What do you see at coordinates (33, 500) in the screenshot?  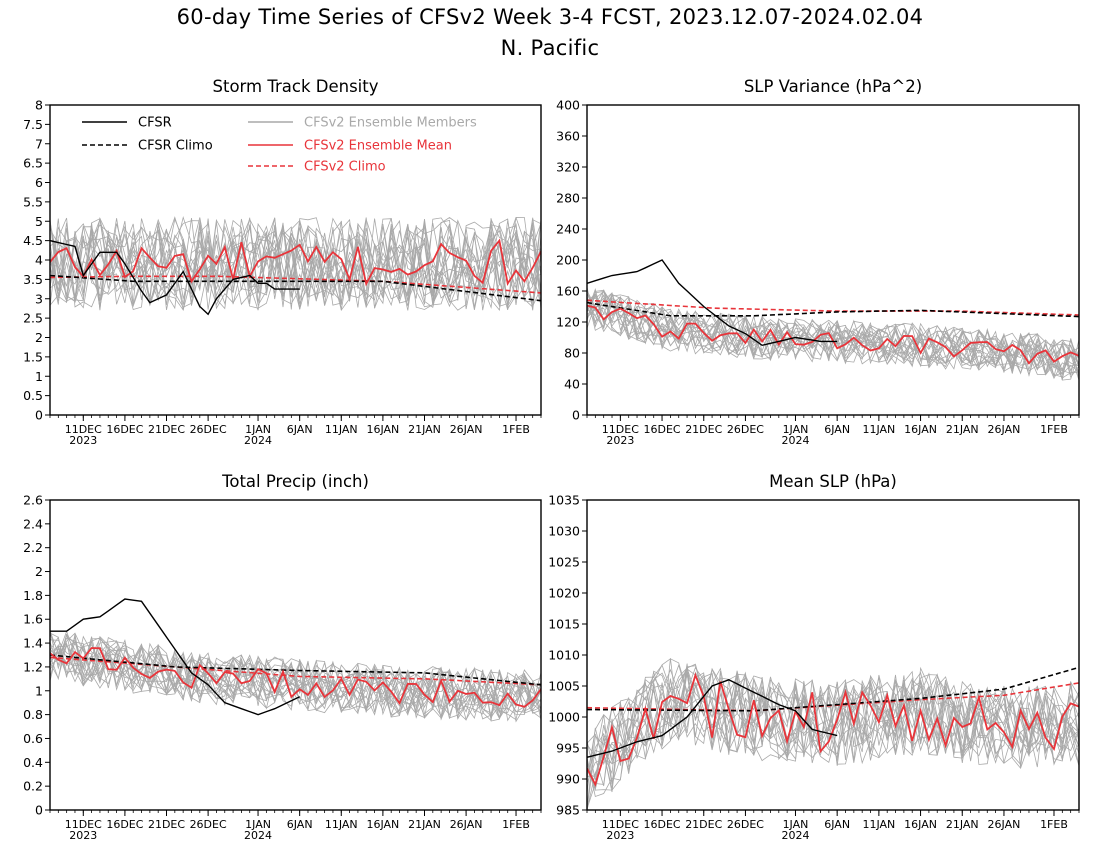 I see `y-tick-label: 2.6` at bounding box center [33, 500].